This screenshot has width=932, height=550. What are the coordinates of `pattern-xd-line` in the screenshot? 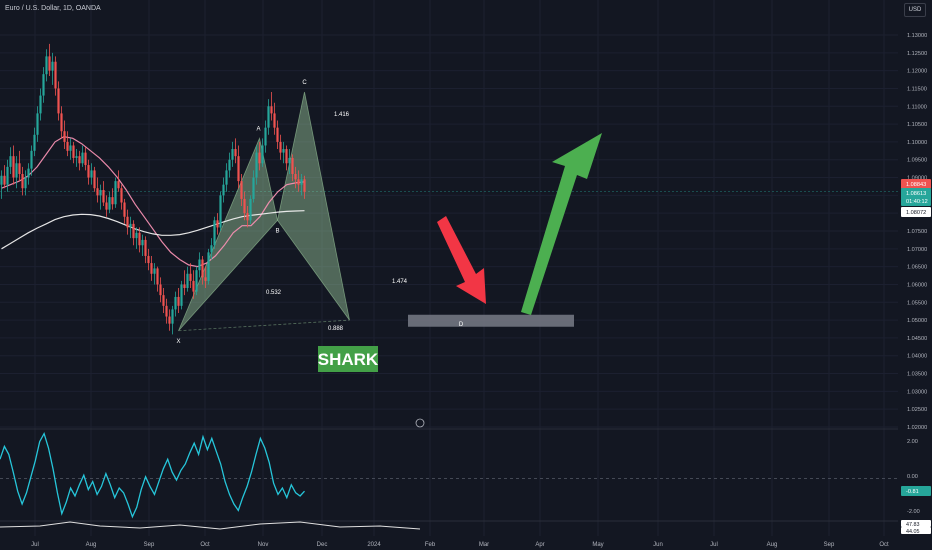 It's located at (264, 325).